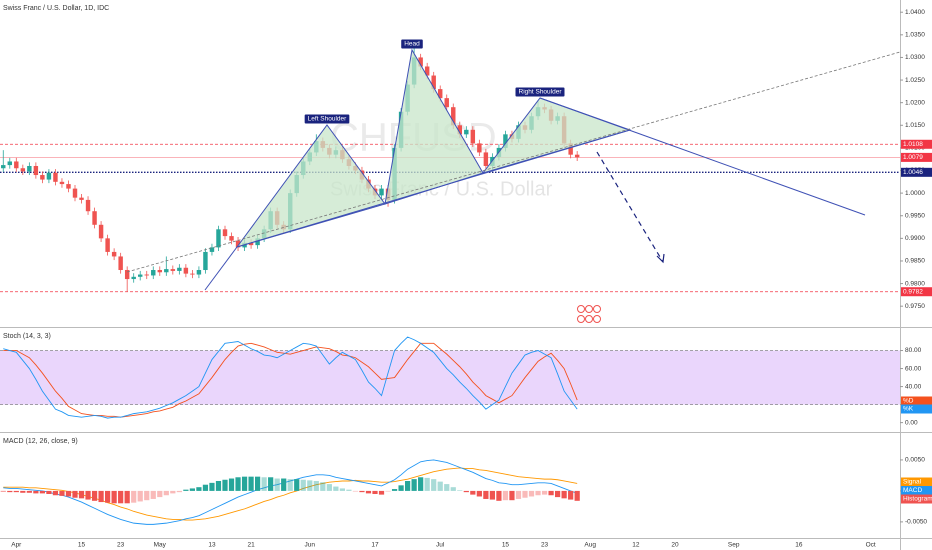 The height and width of the screenshot is (550, 932). I want to click on trend-line, so click(221, 268).